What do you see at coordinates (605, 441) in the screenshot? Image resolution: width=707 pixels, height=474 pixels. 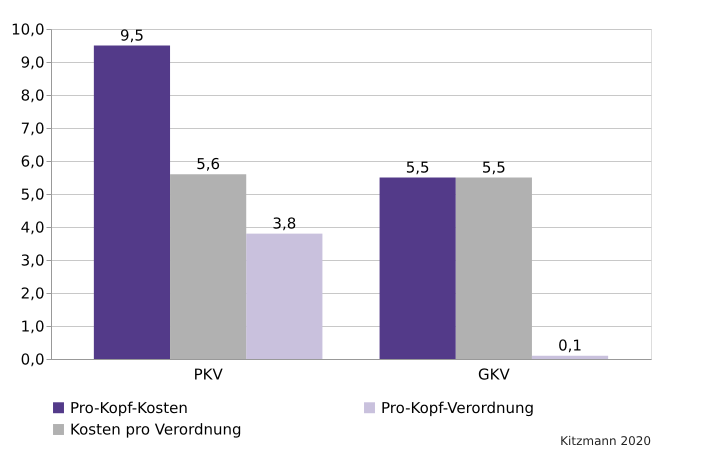 I see `text: Kitzmann 2020` at bounding box center [605, 441].